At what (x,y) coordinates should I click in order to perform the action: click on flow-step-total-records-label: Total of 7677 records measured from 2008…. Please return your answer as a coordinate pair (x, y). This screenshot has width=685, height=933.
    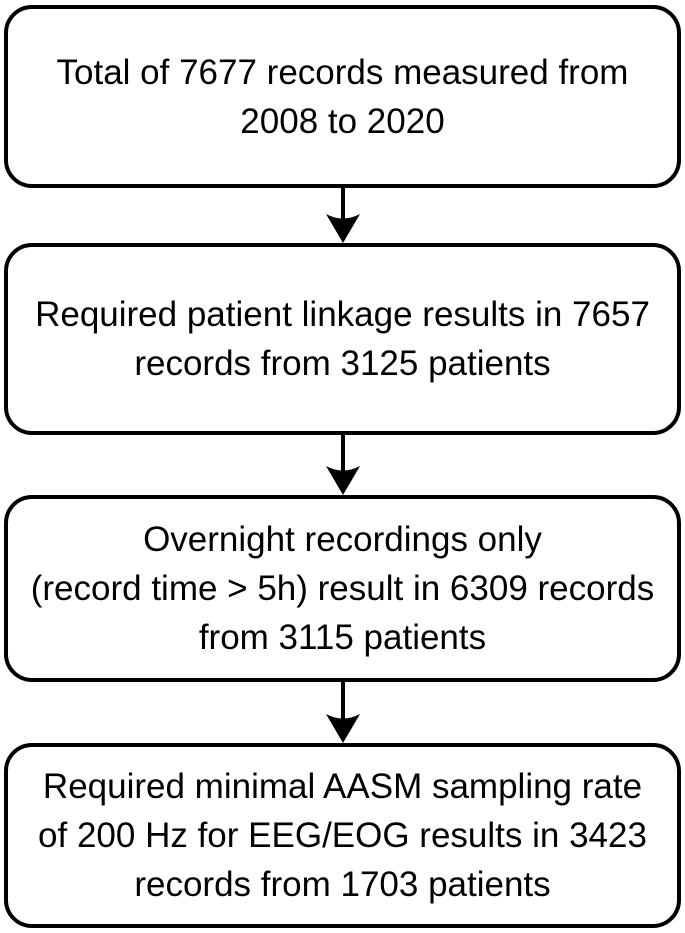
    Looking at the image, I should click on (342, 96).